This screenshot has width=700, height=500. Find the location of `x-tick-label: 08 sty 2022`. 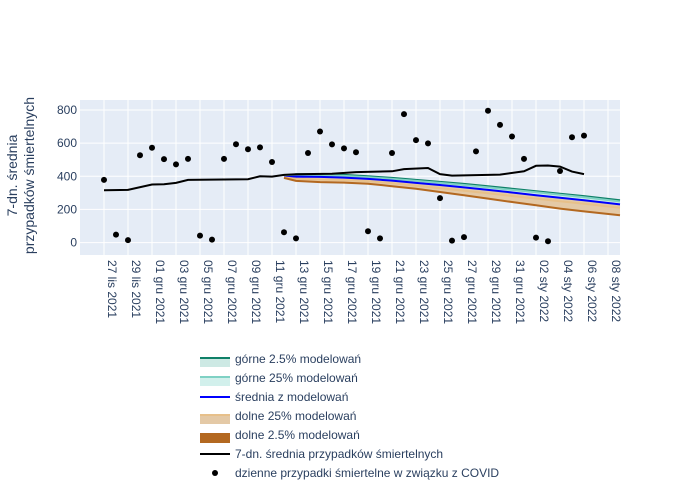

x-tick-label: 08 sty 2022 is located at coordinates (616, 291).